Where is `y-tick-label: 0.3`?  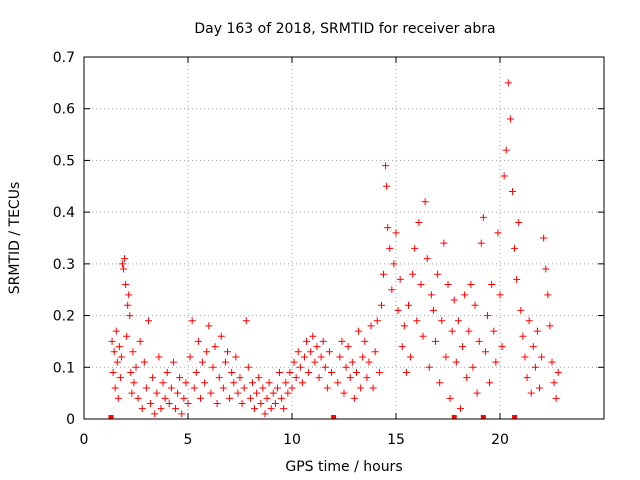 y-tick-label: 0.3 is located at coordinates (64, 265).